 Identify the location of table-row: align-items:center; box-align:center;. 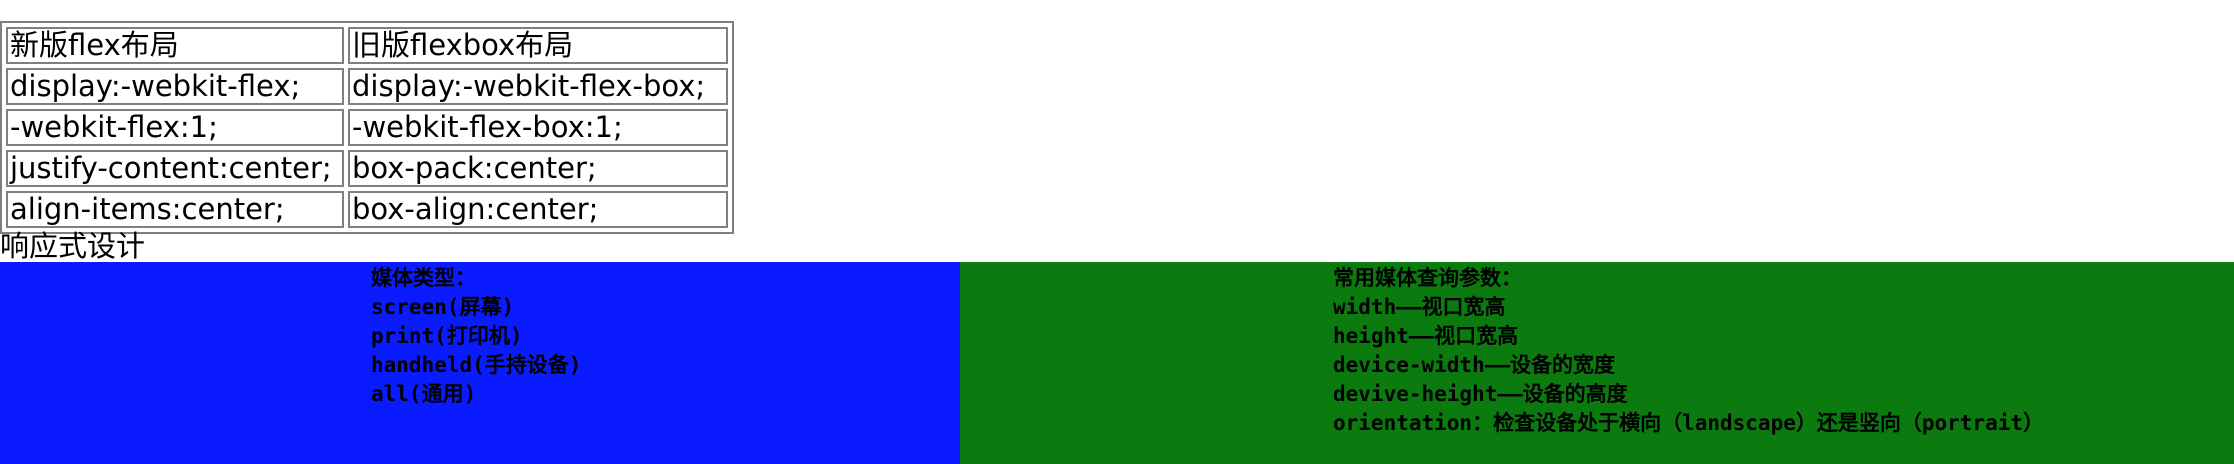
(367, 209).